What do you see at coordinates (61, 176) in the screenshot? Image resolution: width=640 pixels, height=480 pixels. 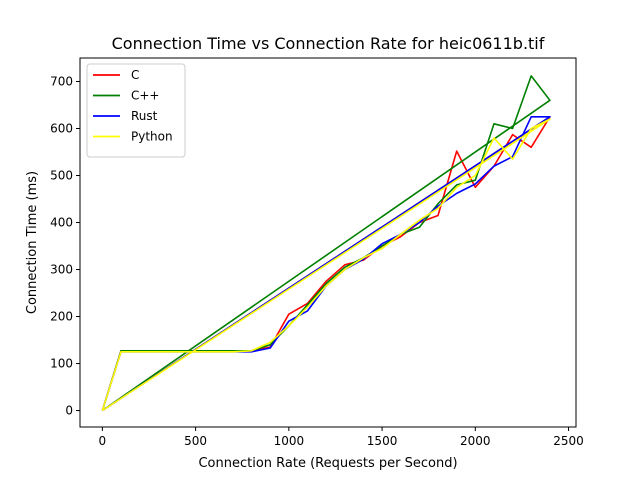 I see `y-tick-label: 500` at bounding box center [61, 176].